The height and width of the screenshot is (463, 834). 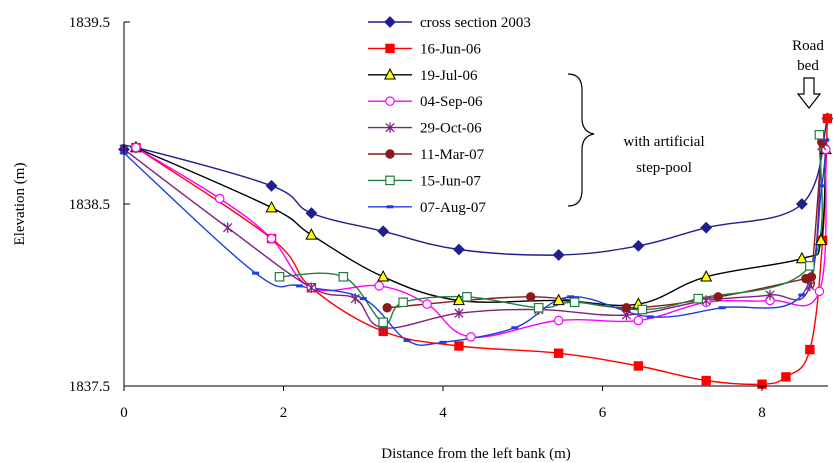 What do you see at coordinates (451, 129) in the screenshot?
I see `legend-label-4: 29-Oct-06` at bounding box center [451, 129].